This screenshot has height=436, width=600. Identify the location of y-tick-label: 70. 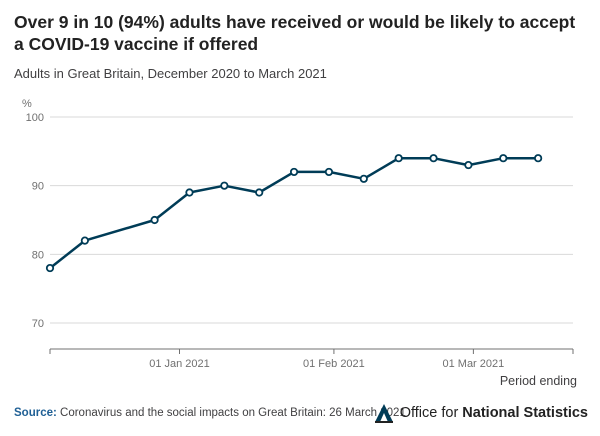
(38, 324).